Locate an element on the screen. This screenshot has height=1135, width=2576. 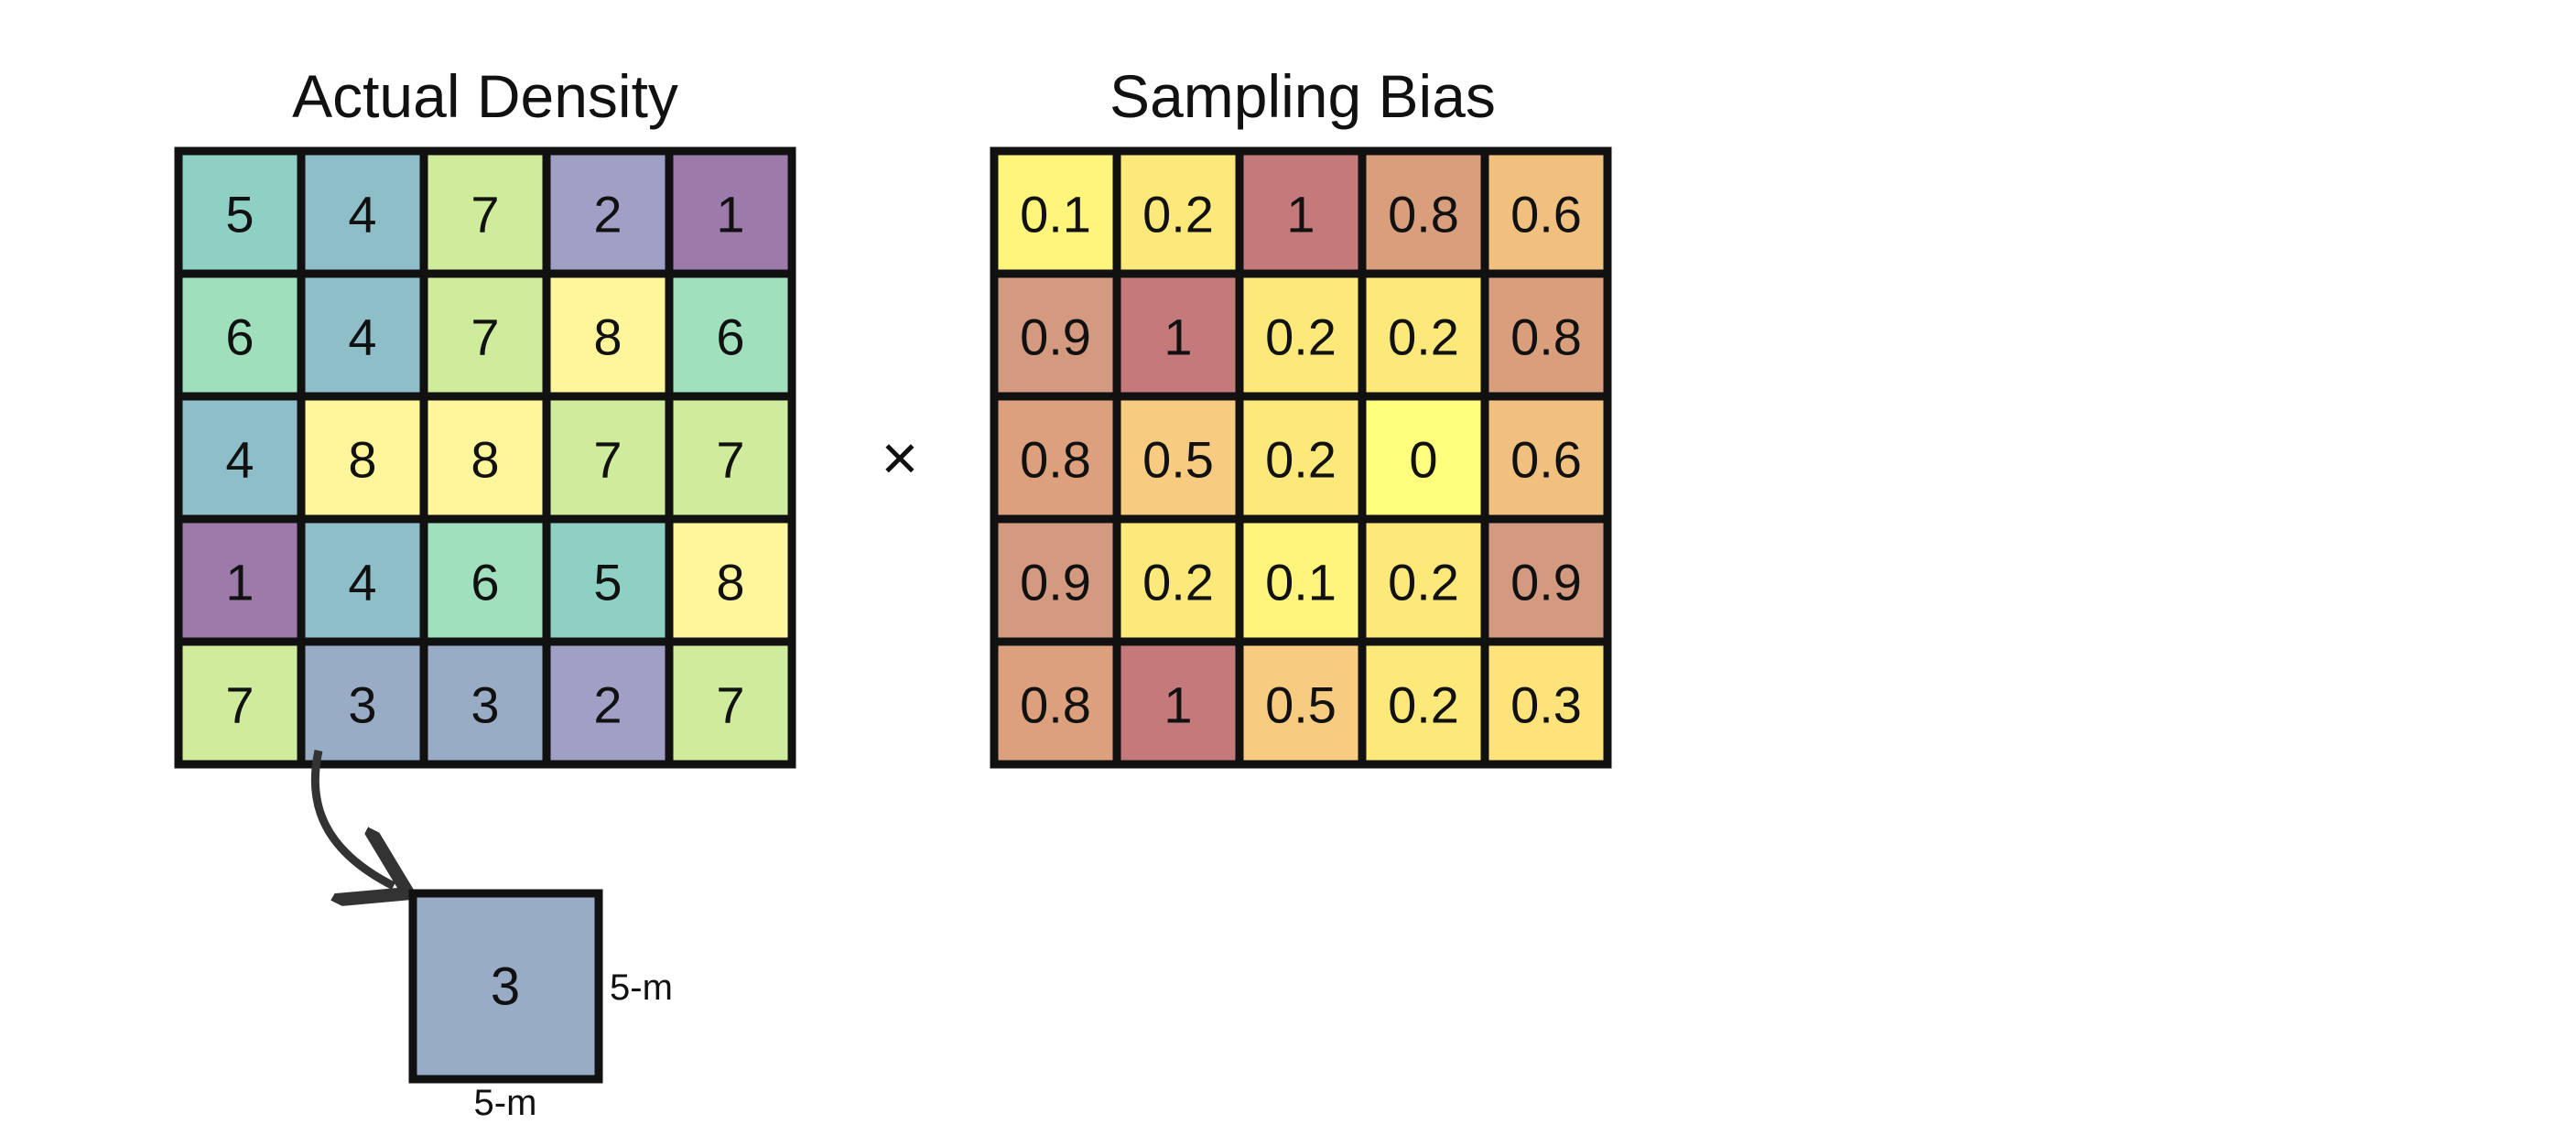
density-cell-r4c4 is located at coordinates (731, 703).